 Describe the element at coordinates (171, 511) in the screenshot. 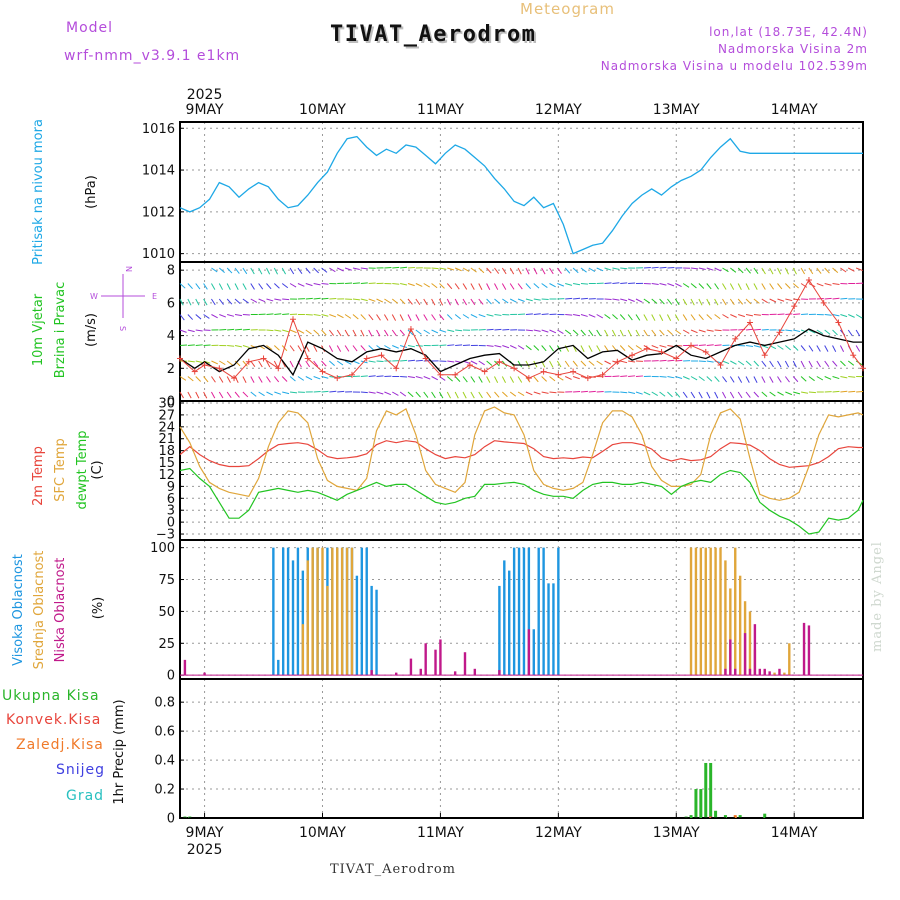

I see `y-tick-label: 3` at that location.